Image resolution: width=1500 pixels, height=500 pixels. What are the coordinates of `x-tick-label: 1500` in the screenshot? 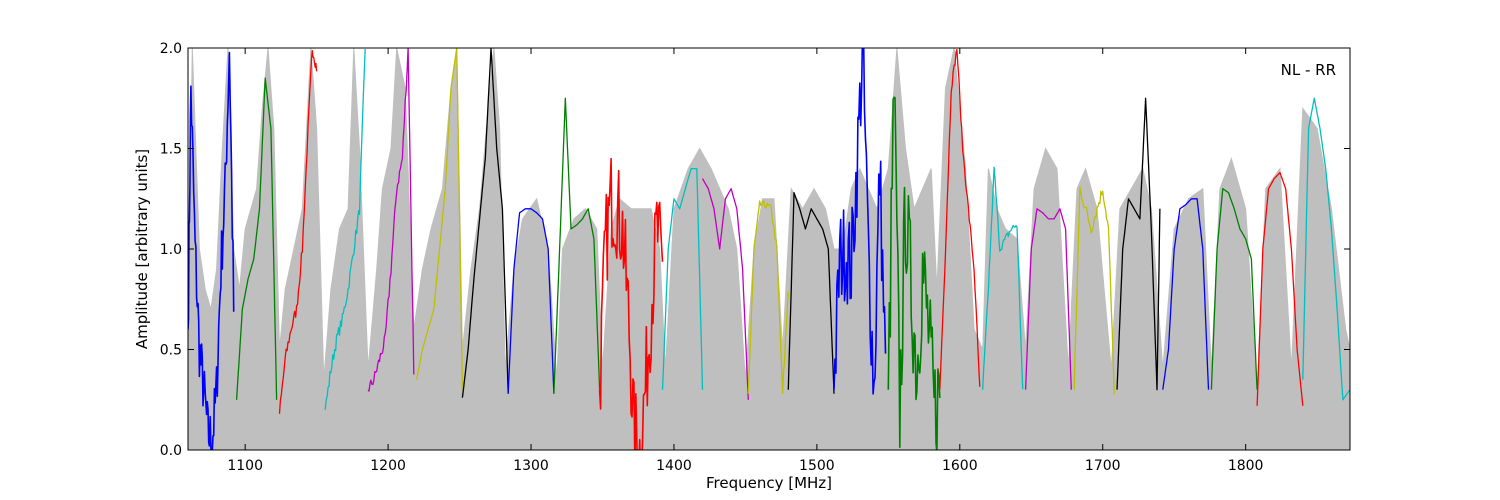 It's located at (817, 466).